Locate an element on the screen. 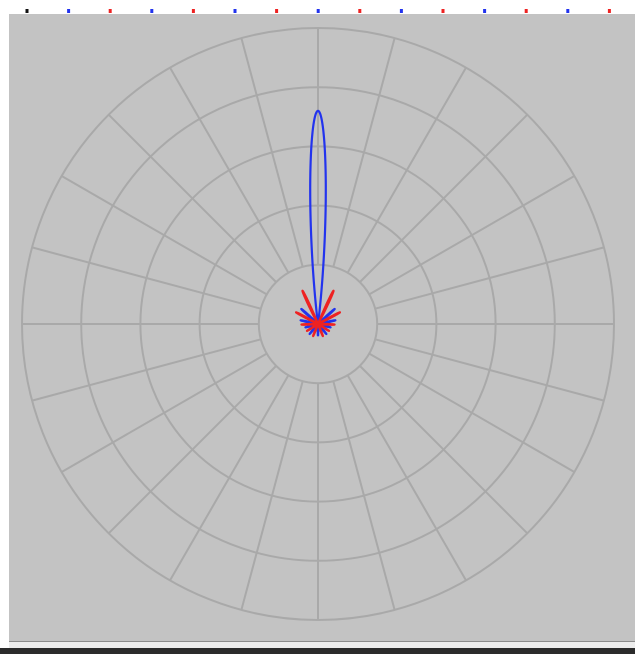 Image resolution: width=635 pixels, height=654 pixels. bottom-separator is located at coordinates (322, 644).